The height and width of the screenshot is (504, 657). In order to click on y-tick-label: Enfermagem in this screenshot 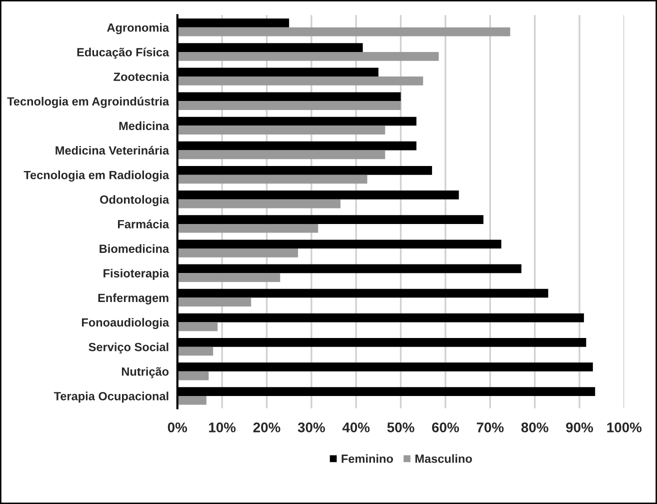, I will do `click(133, 298)`.